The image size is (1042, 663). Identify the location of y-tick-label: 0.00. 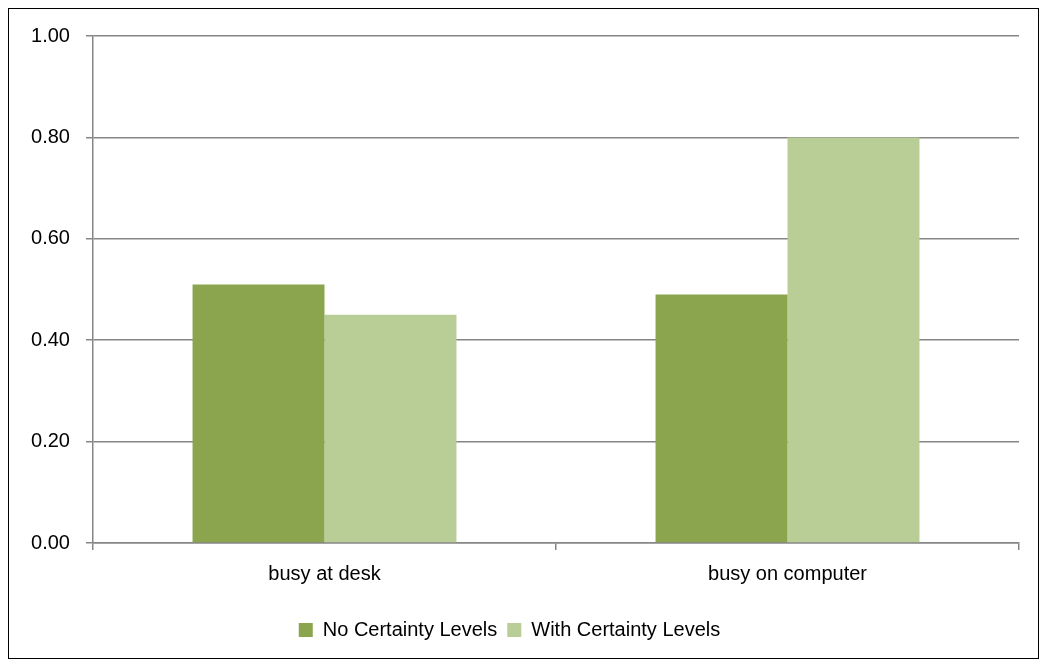
(50, 541).